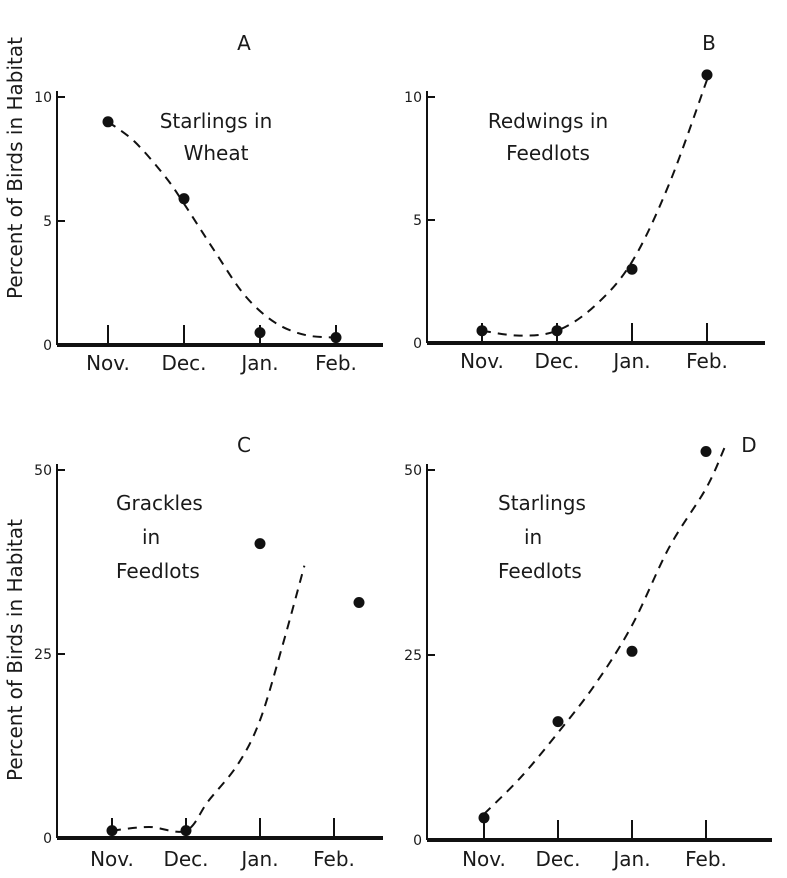 The image size is (787, 878). I want to click on panel-annotation-line: Wheat, so click(216, 153).